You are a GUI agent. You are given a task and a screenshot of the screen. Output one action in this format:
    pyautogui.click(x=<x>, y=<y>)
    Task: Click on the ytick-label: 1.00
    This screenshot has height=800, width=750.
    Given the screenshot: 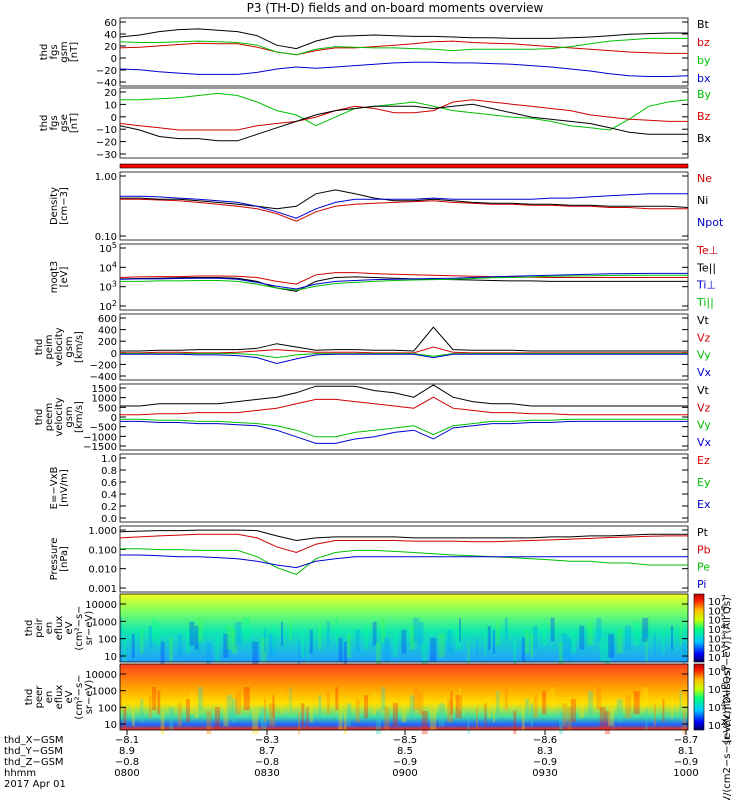 What is the action you would take?
    pyautogui.click(x=106, y=177)
    